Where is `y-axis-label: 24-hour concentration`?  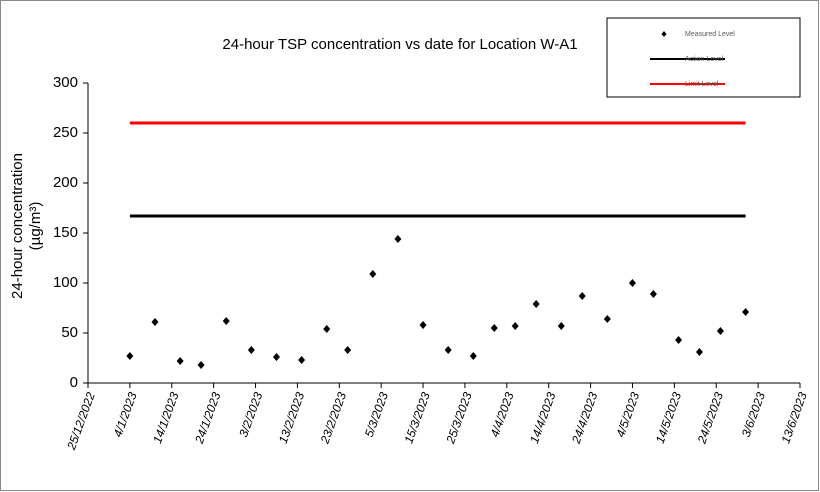
y-axis-label: 24-hour concentration is located at coordinates (17, 226).